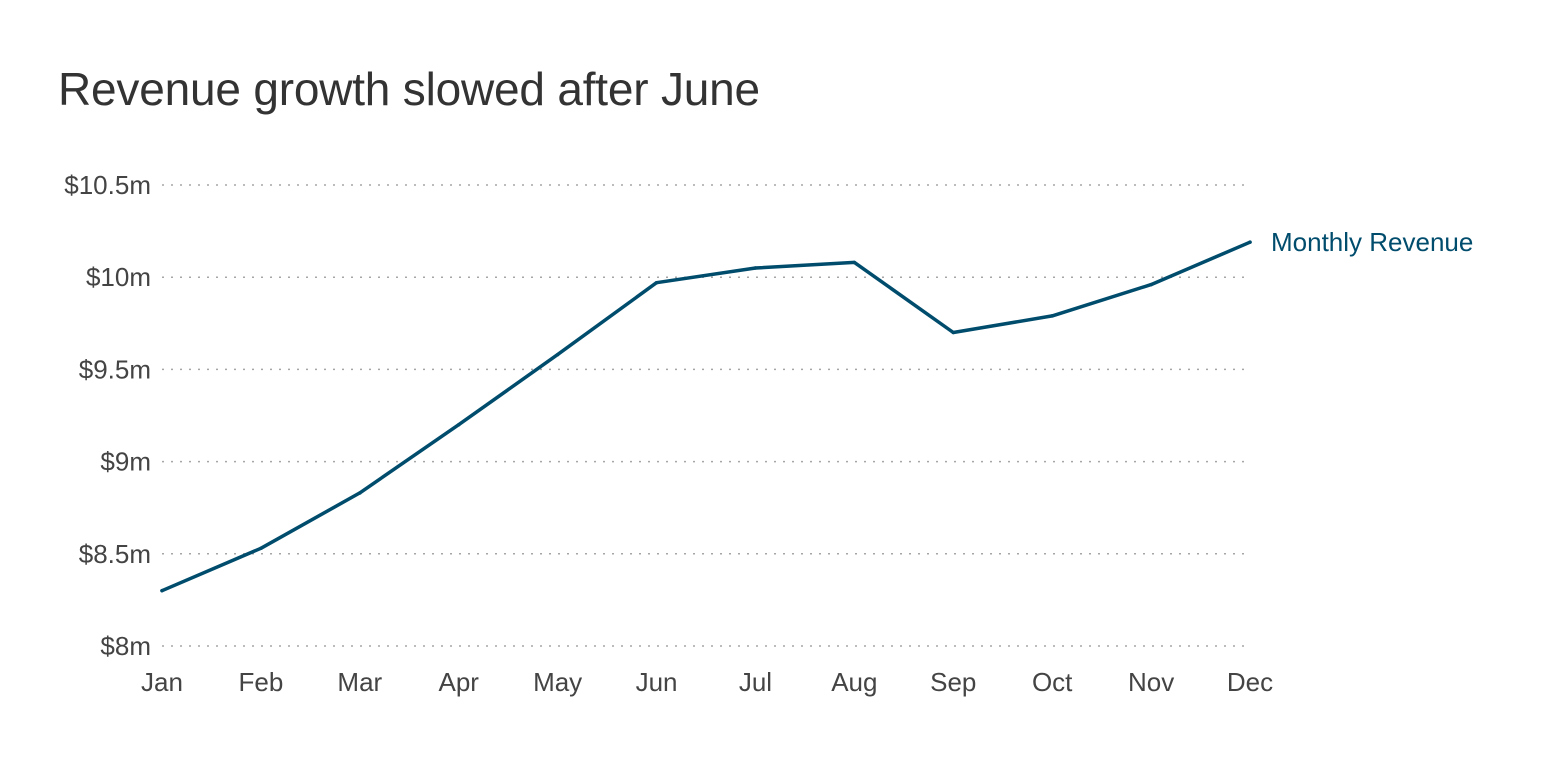  I want to click on y-tick-label: $8m, so click(125, 646).